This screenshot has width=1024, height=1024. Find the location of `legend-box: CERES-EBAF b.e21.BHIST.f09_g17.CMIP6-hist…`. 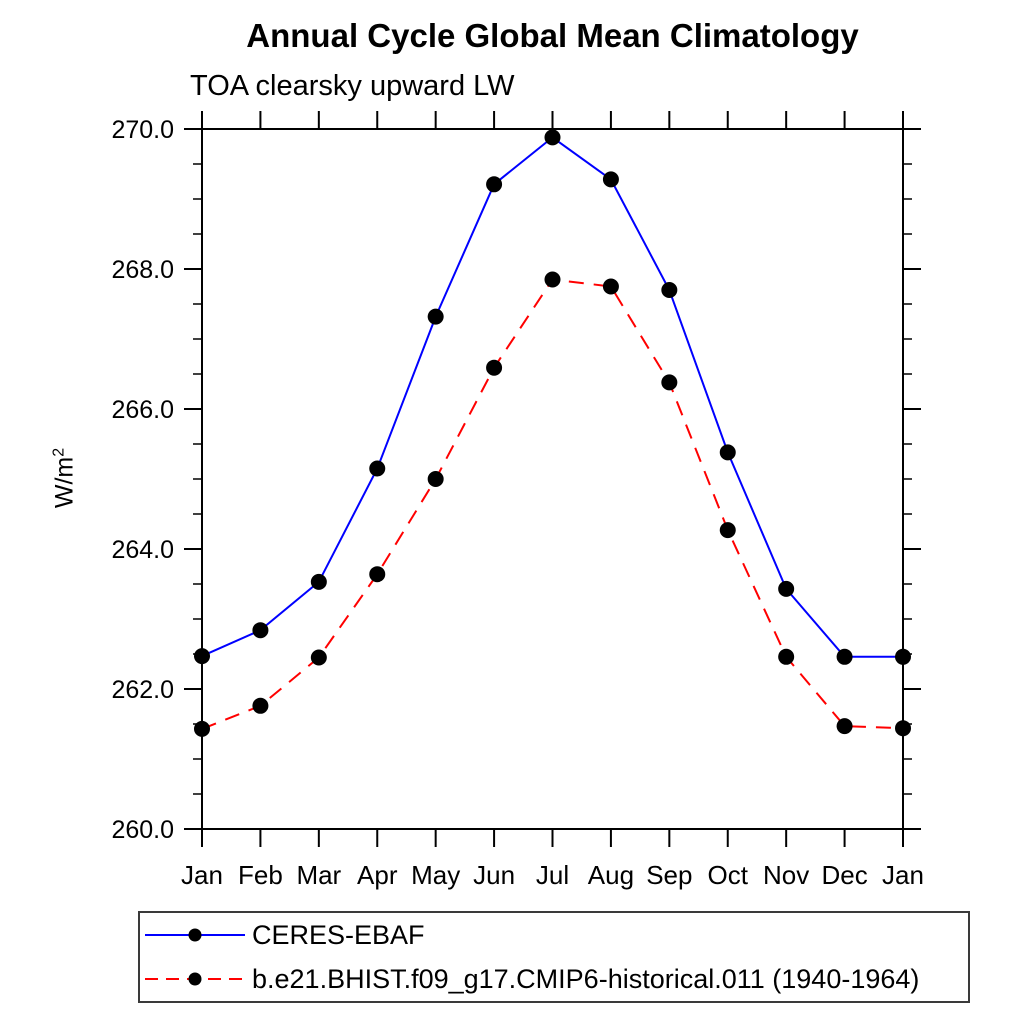

legend-box: CERES-EBAF b.e21.BHIST.f09_g17.CMIP6-hist… is located at coordinates (554, 957).